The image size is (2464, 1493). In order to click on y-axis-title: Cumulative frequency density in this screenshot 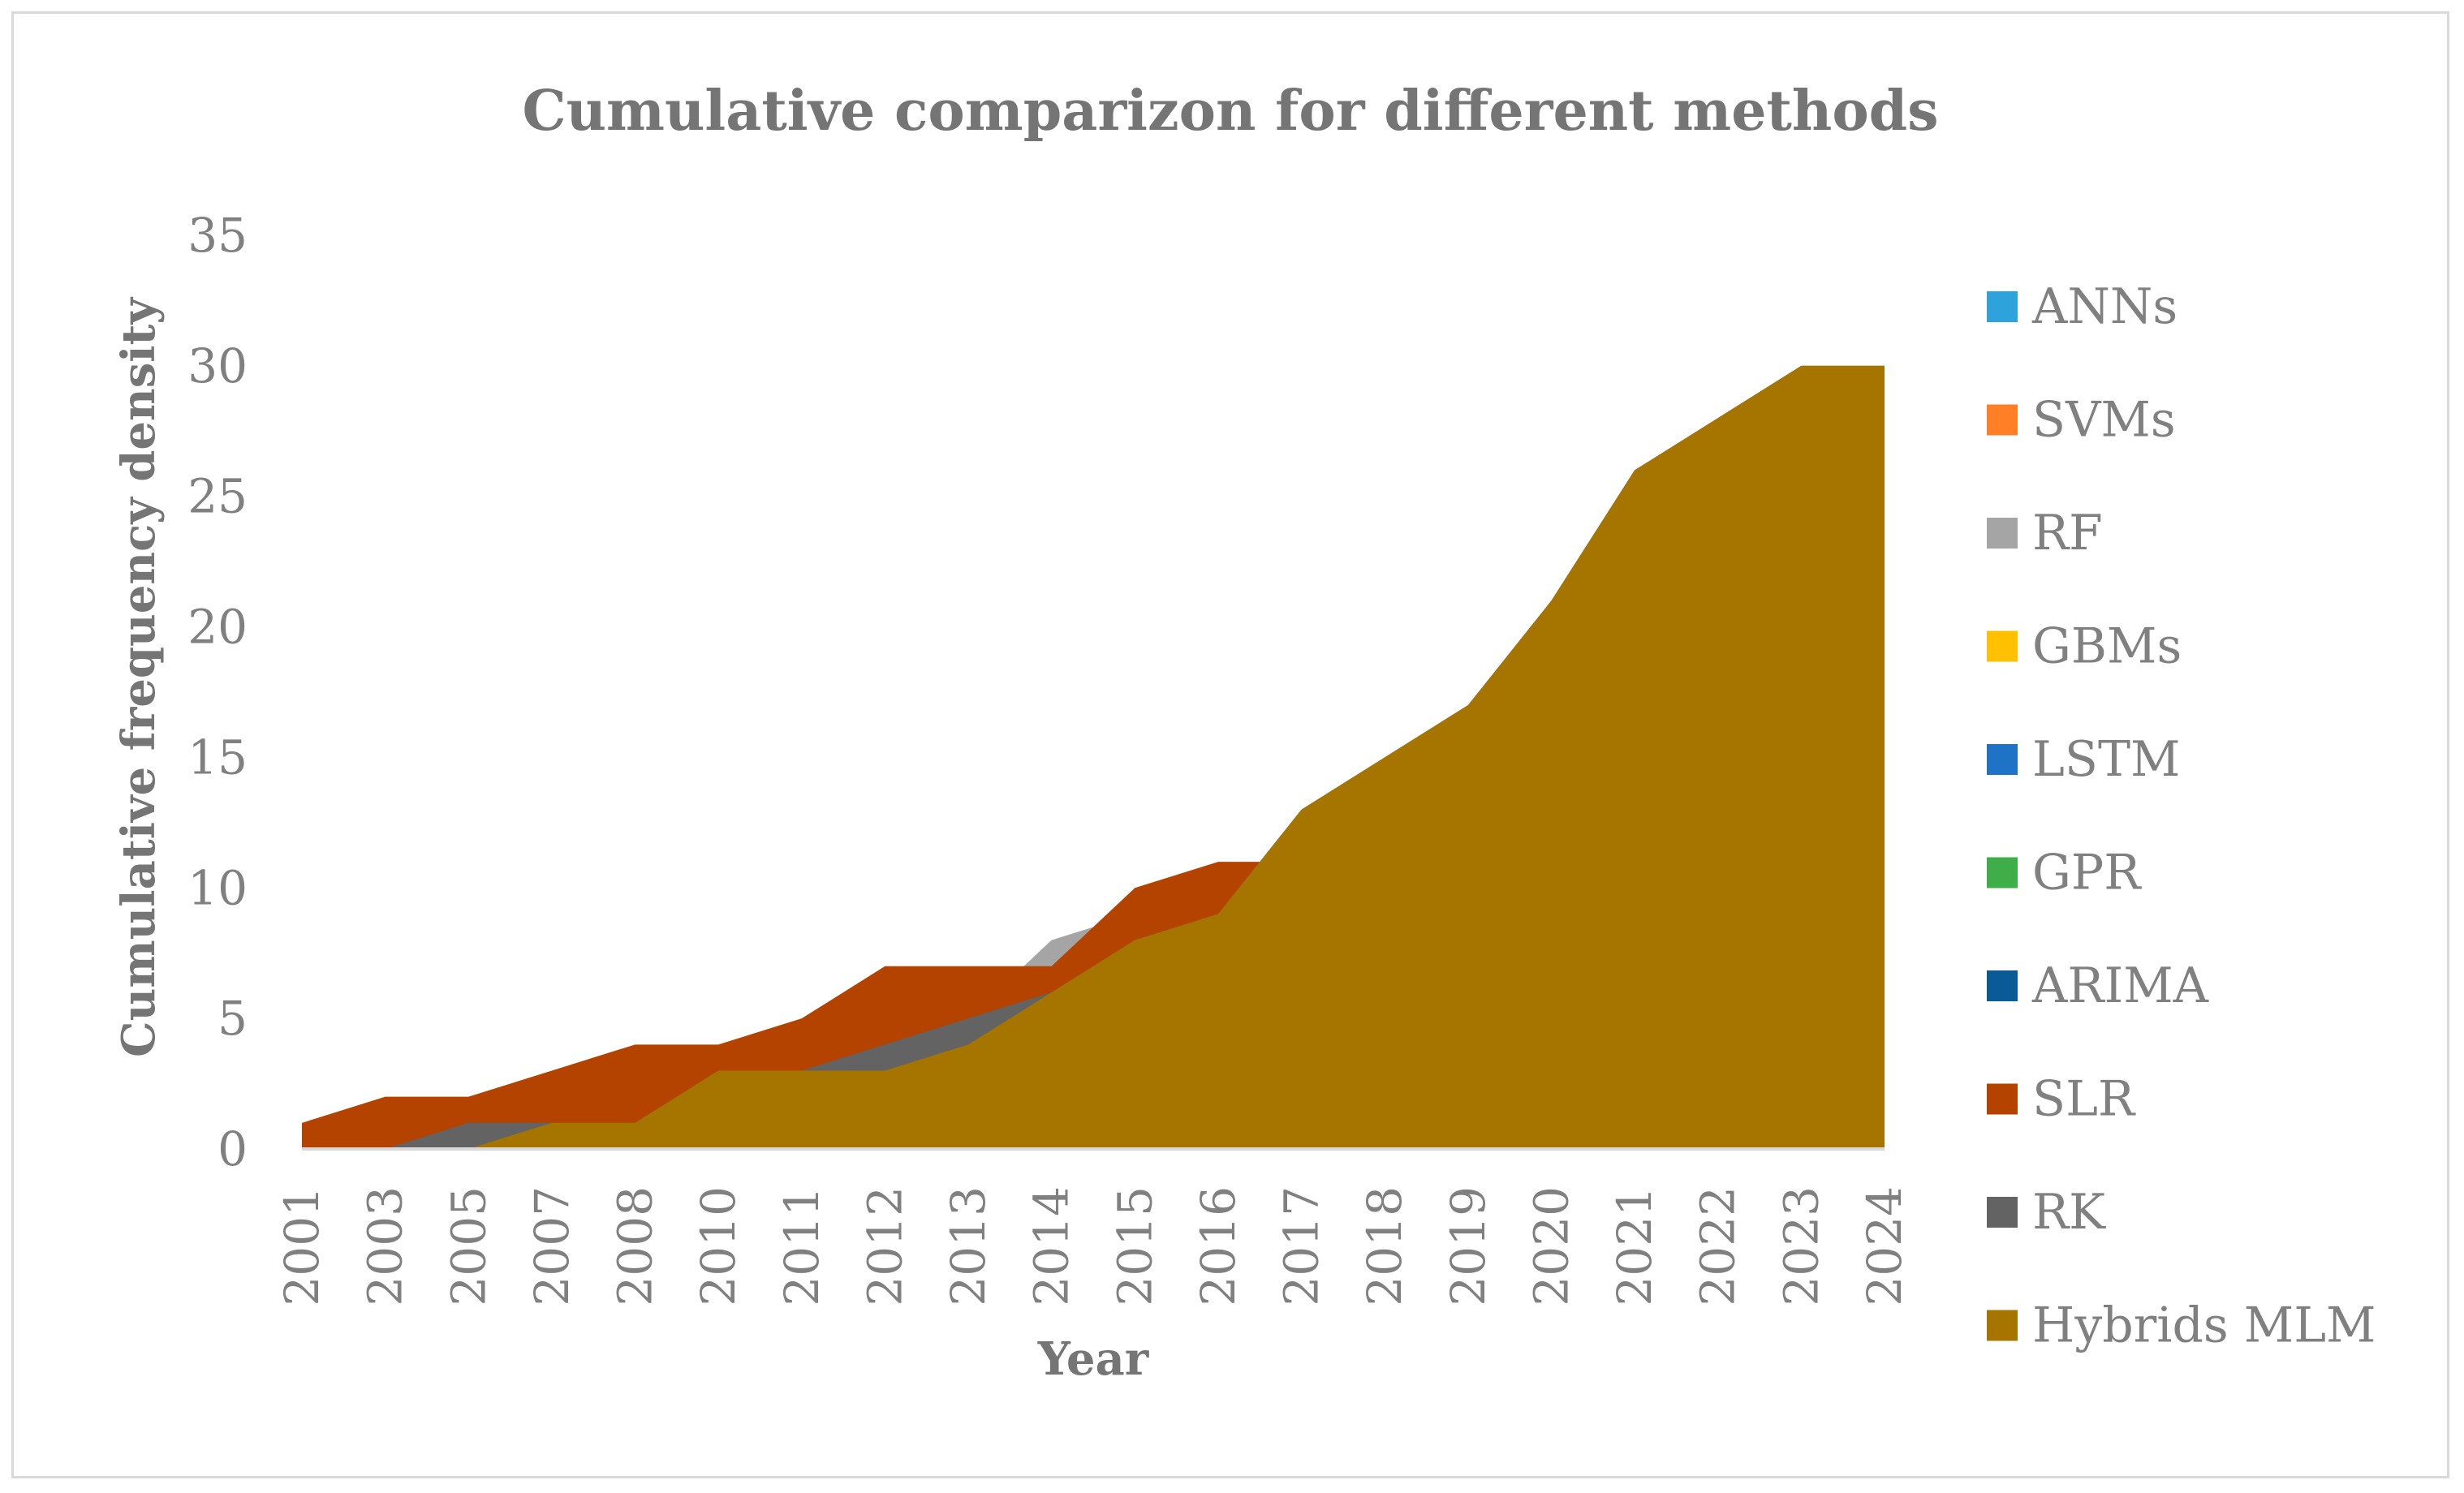, I will do `click(139, 677)`.